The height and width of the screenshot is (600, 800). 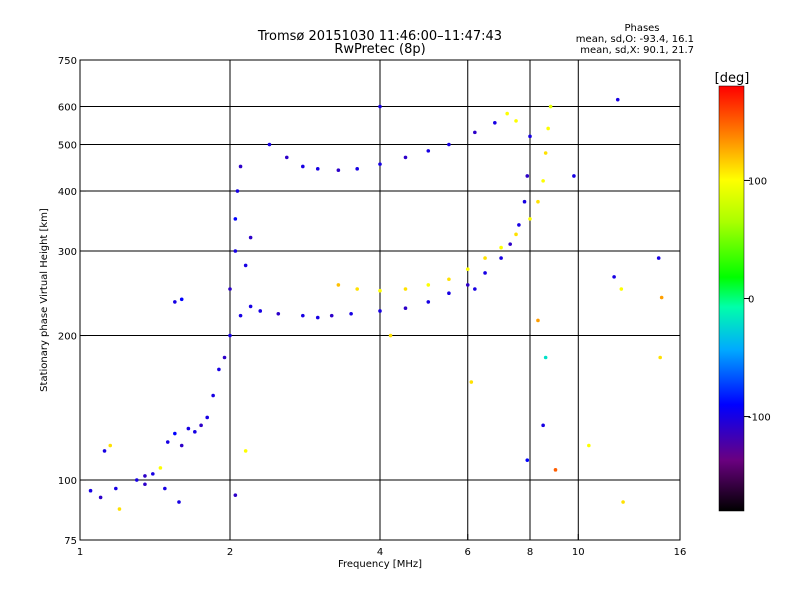 I want to click on x-tick-label: 8, so click(x=530, y=552).